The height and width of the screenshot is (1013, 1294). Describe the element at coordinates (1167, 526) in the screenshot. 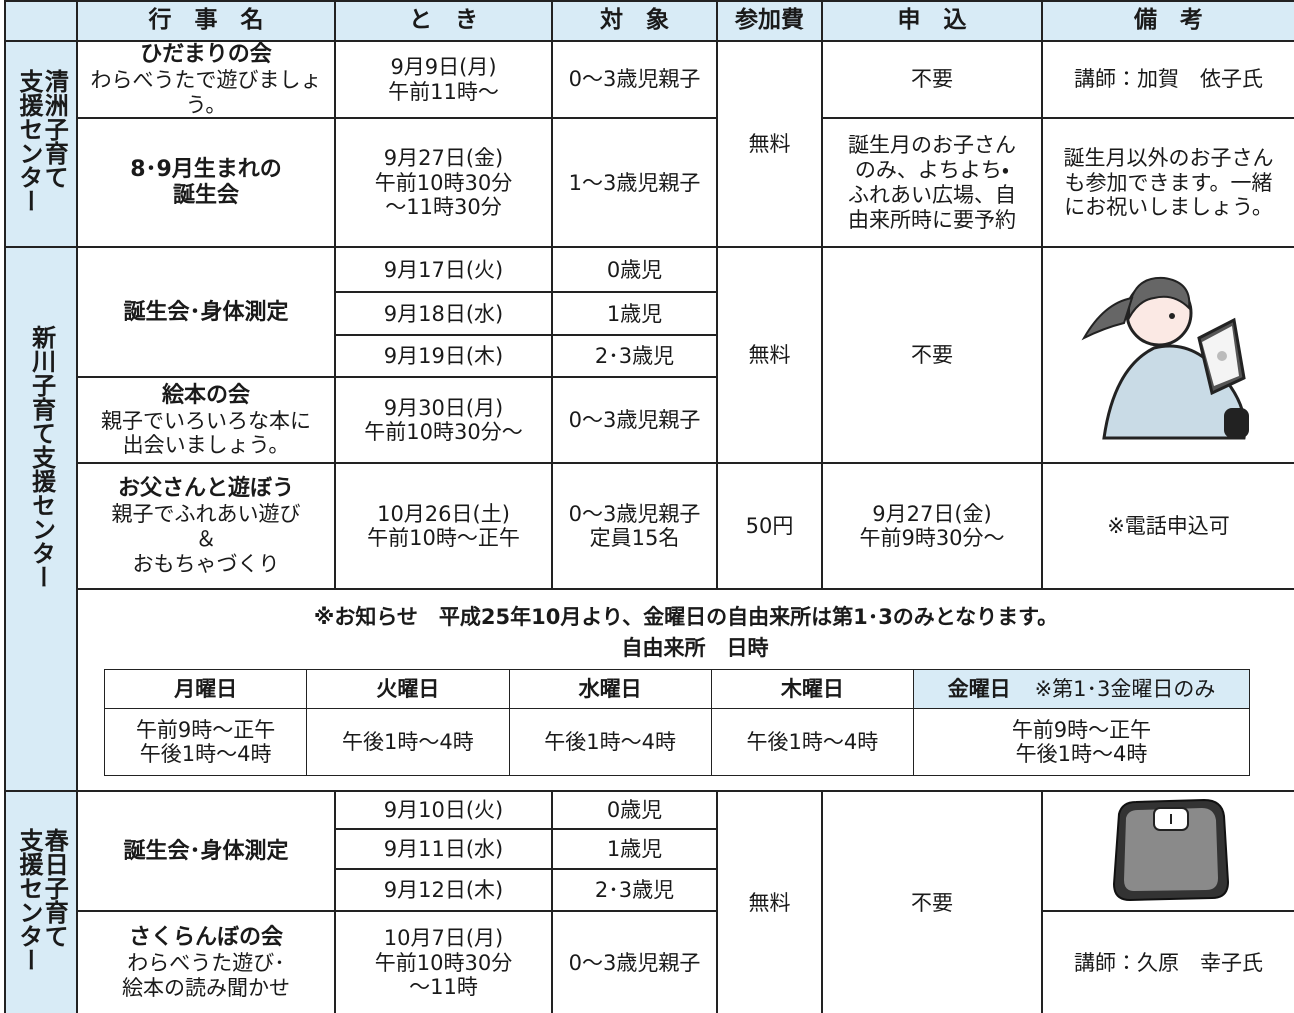

I see `note: ※電話申込可` at that location.